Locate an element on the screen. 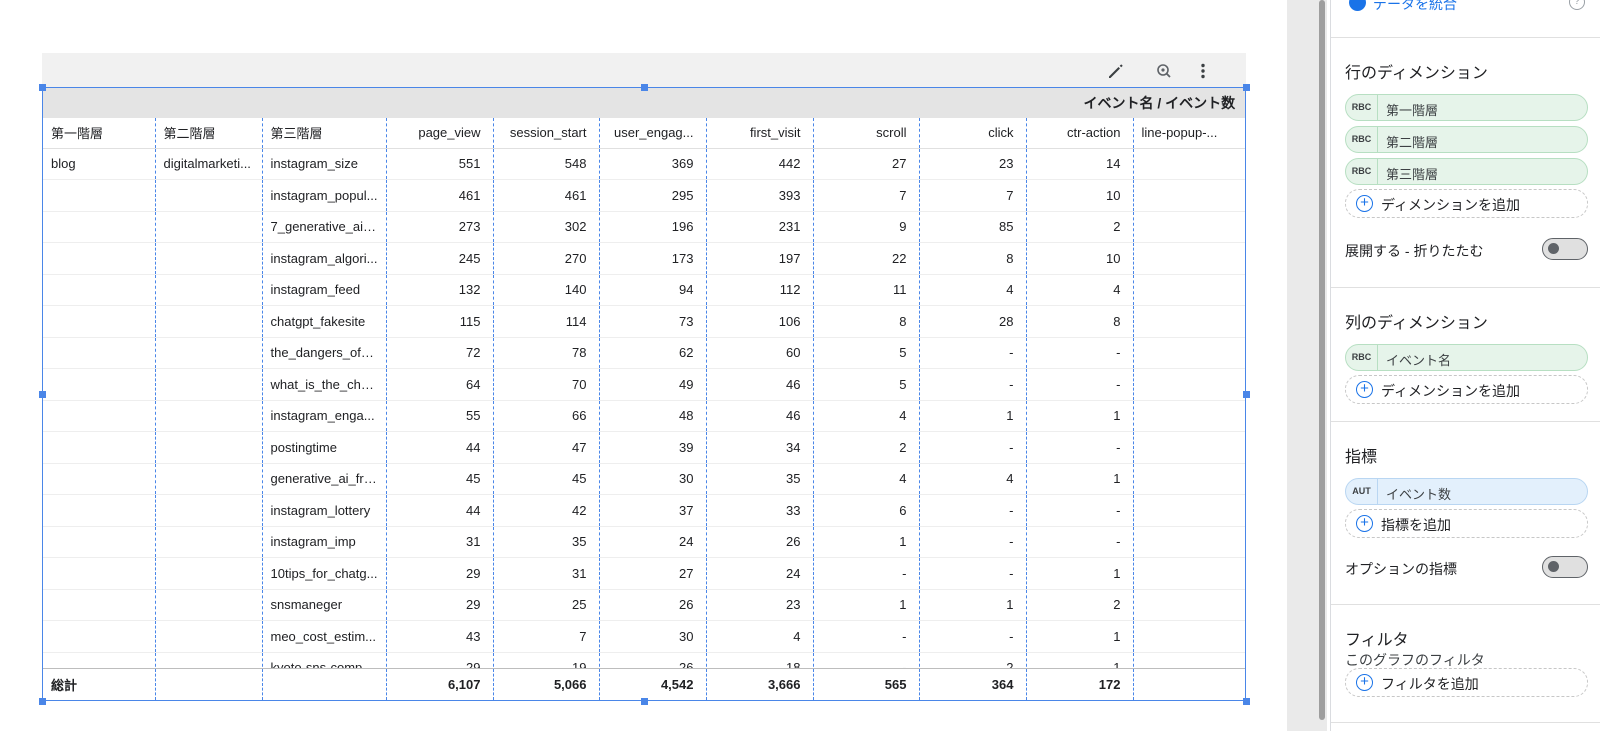 The image size is (1600, 731). help-icon: ? is located at coordinates (1577, 5).